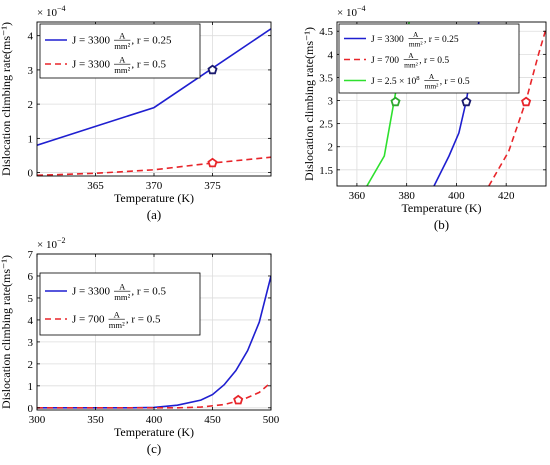 The image size is (550, 465). What do you see at coordinates (154, 214) in the screenshot?
I see `panel-label: (a)` at bounding box center [154, 214].